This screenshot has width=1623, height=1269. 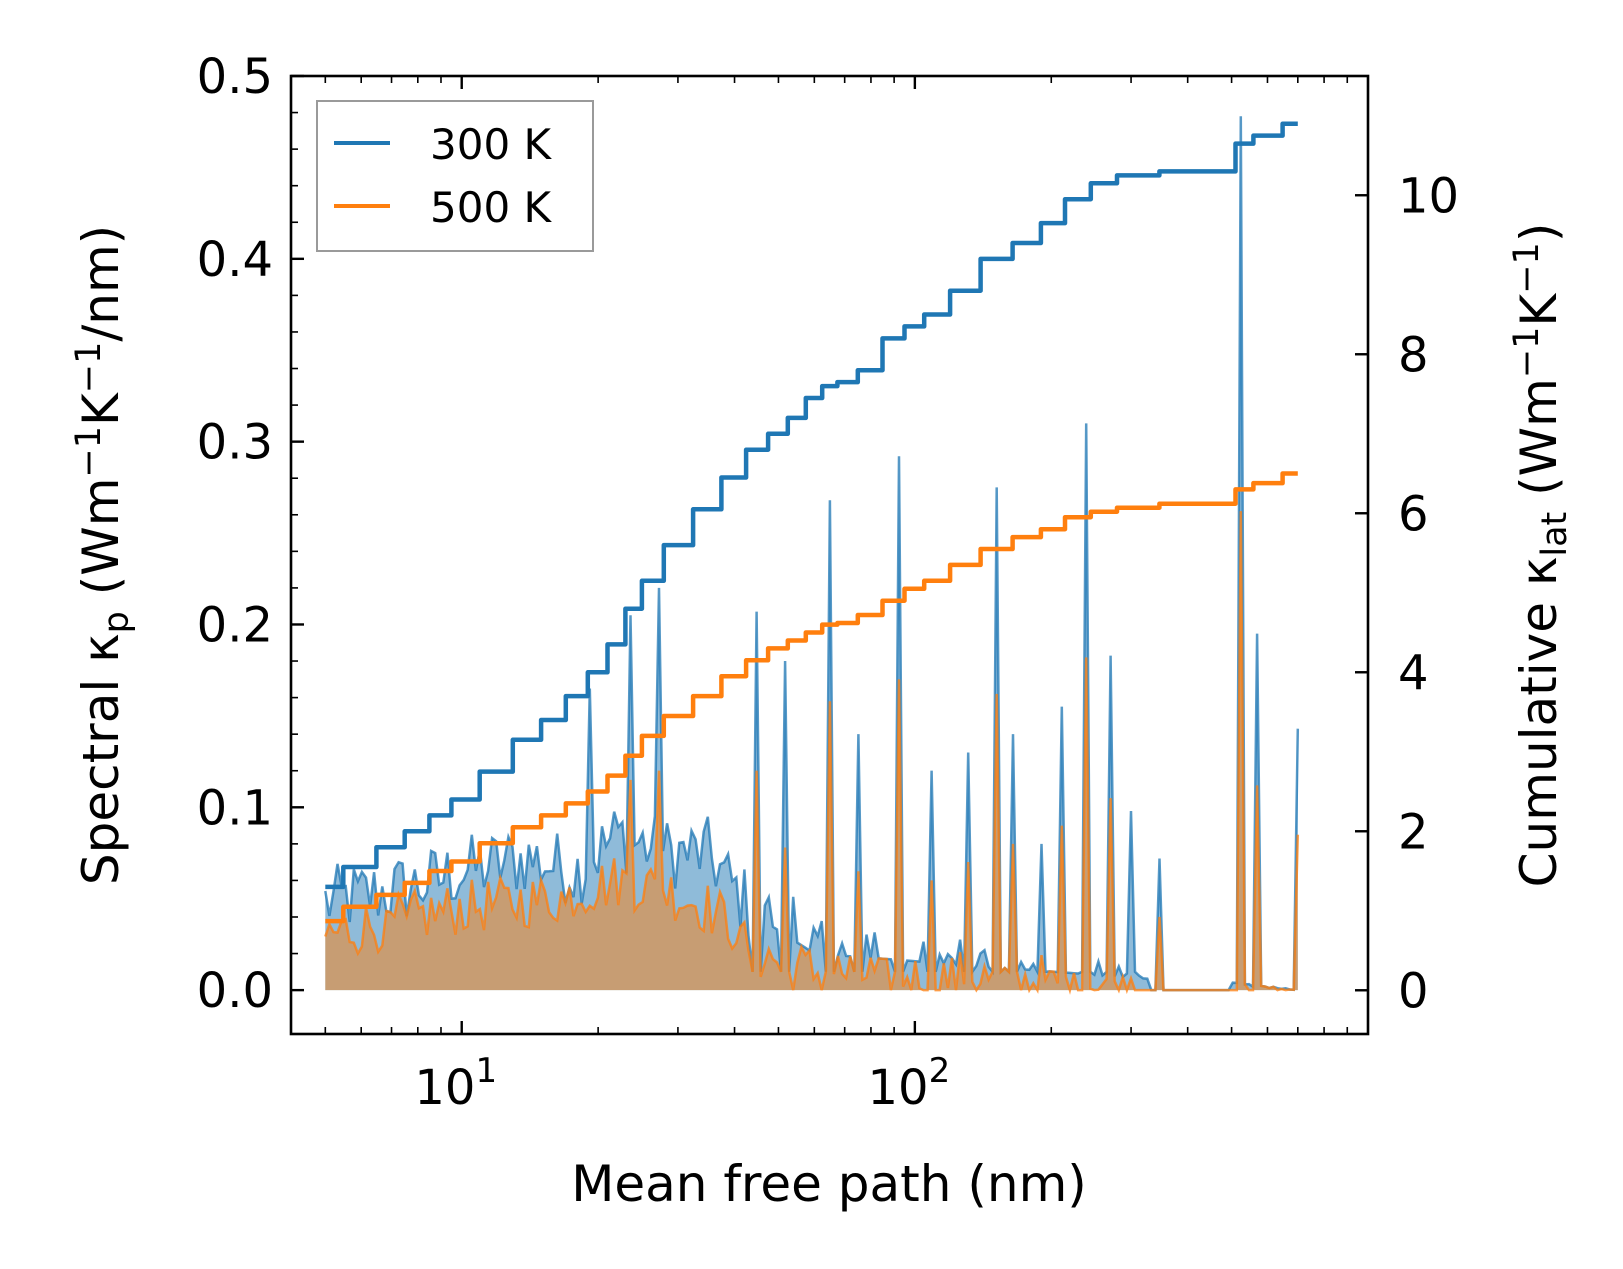 I want to click on y-left-label-tail: /nm), so click(x=101, y=283).